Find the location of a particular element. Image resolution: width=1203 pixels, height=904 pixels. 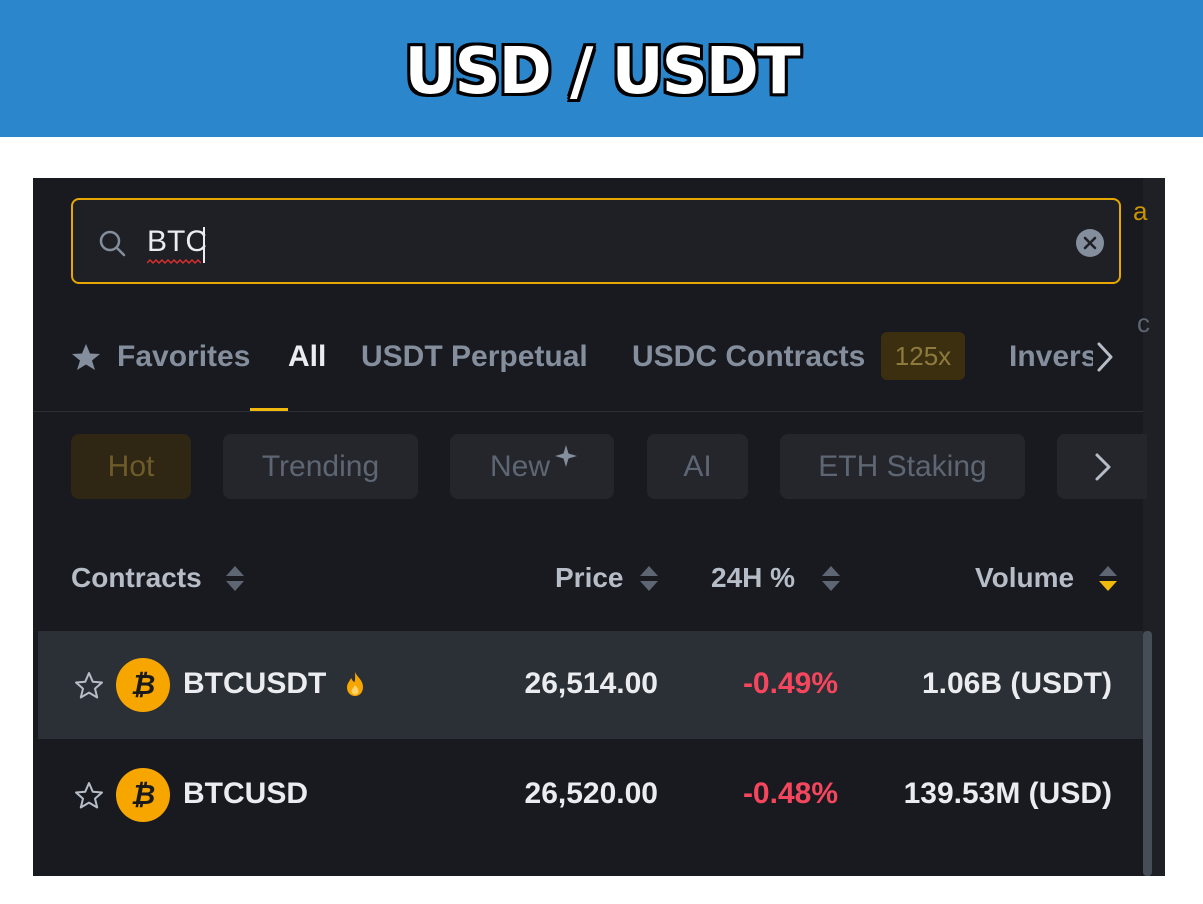

table-row: ₿ BTCUSD 26,520.00 -0.48% 139.53M (USD) is located at coordinates (590, 795).